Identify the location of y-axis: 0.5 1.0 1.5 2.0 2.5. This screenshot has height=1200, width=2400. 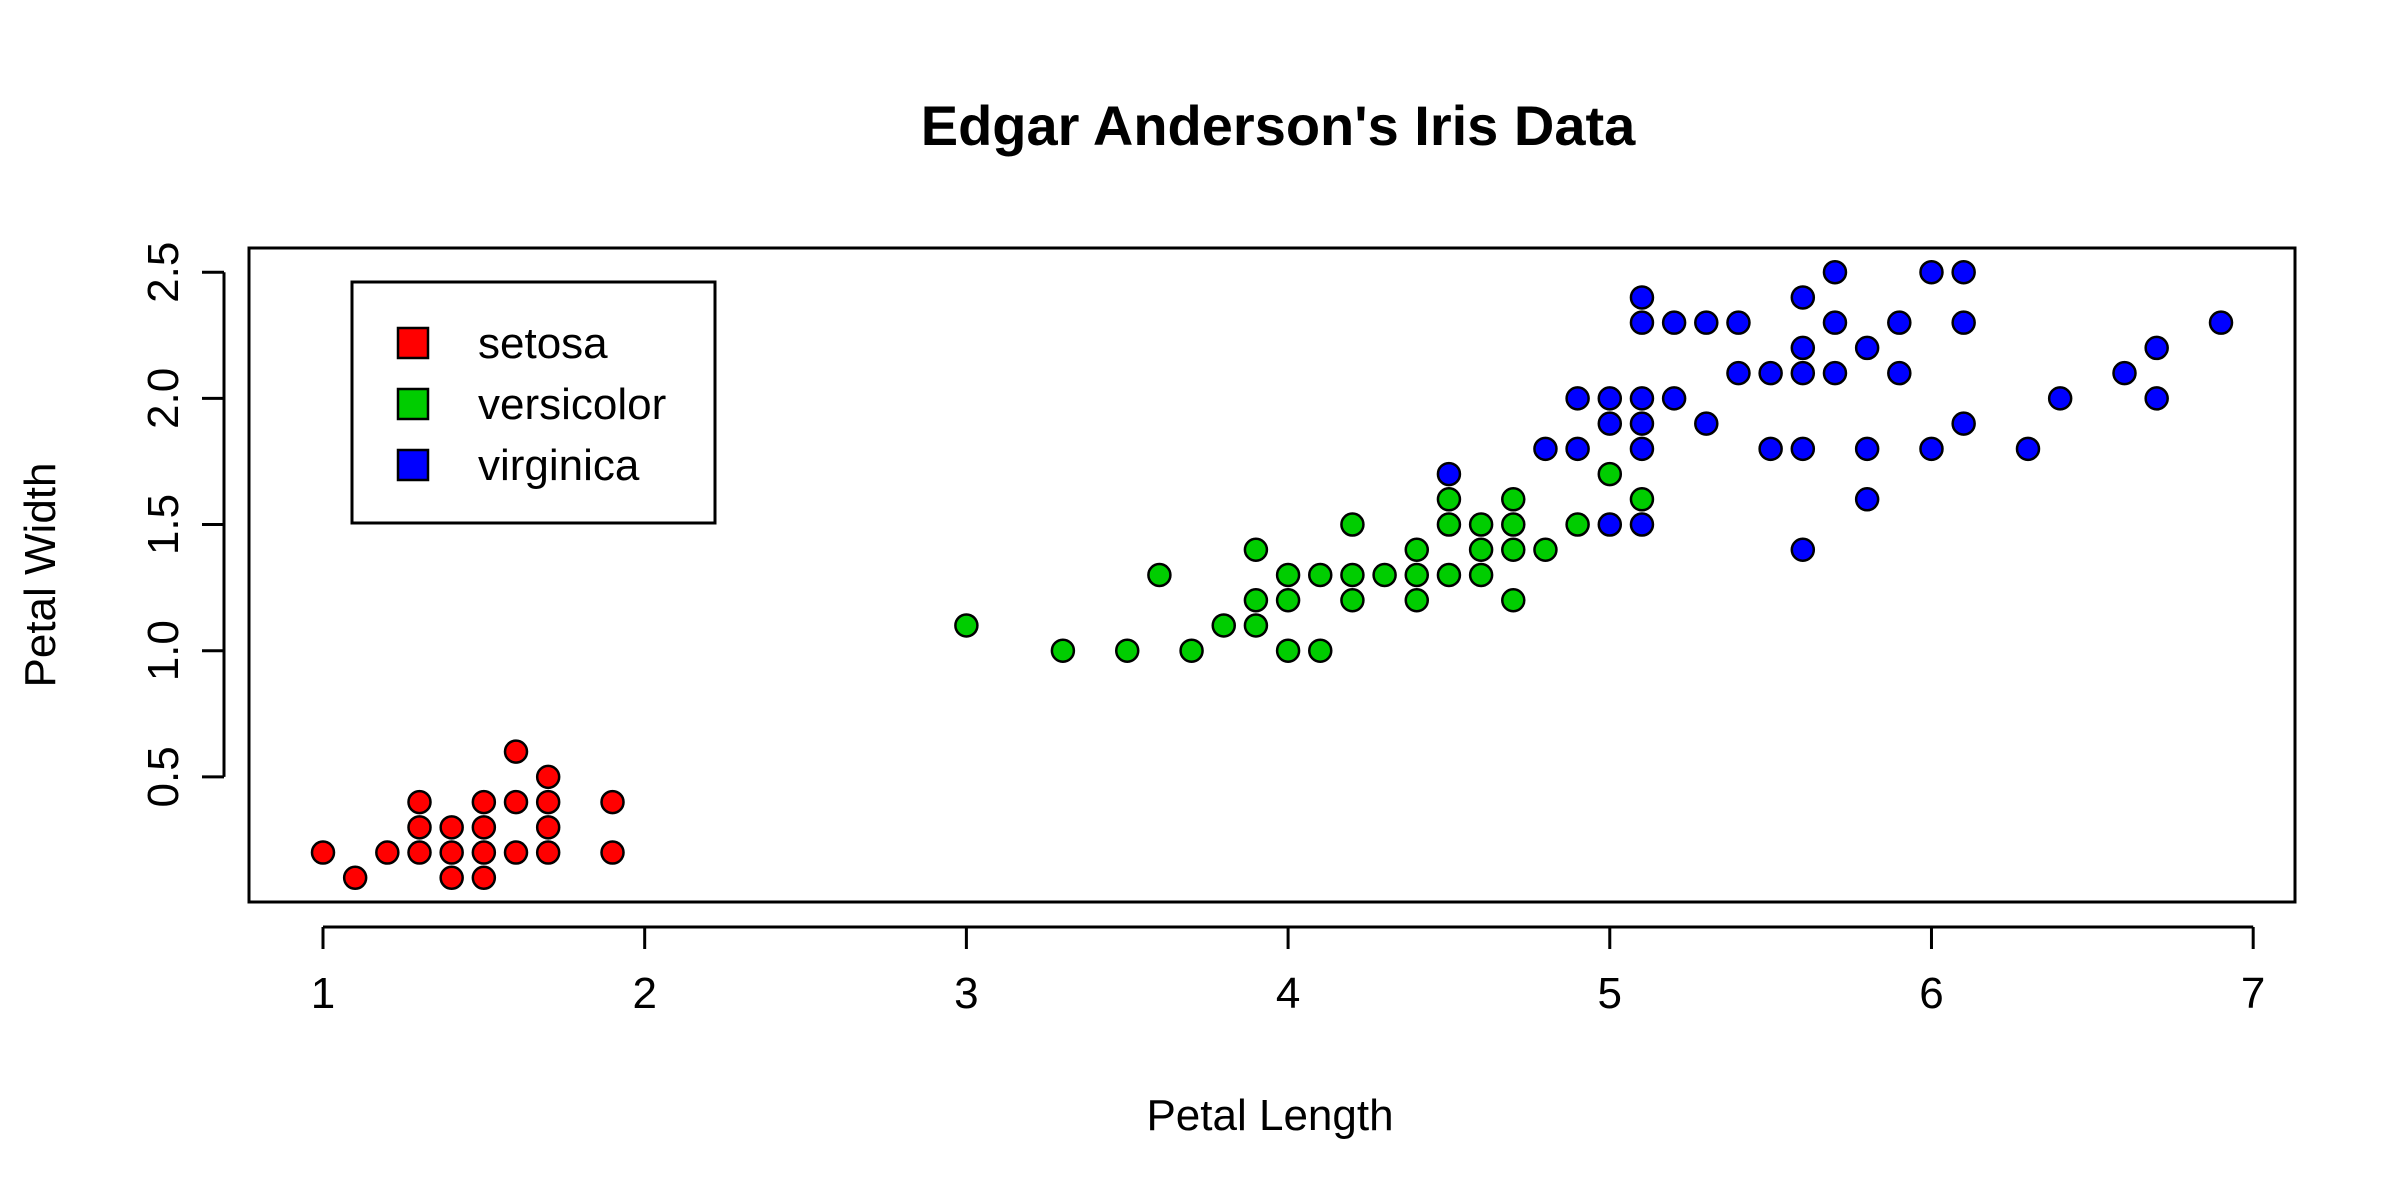
(182, 524).